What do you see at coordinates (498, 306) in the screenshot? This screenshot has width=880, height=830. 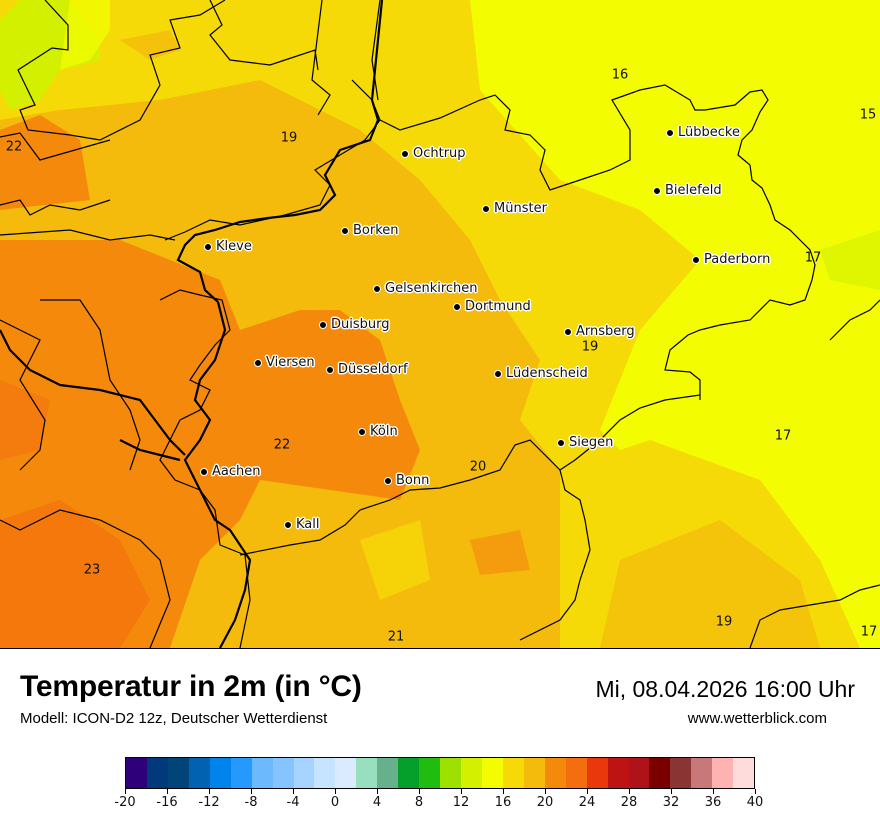 I see `city-name: Dortmund` at bounding box center [498, 306].